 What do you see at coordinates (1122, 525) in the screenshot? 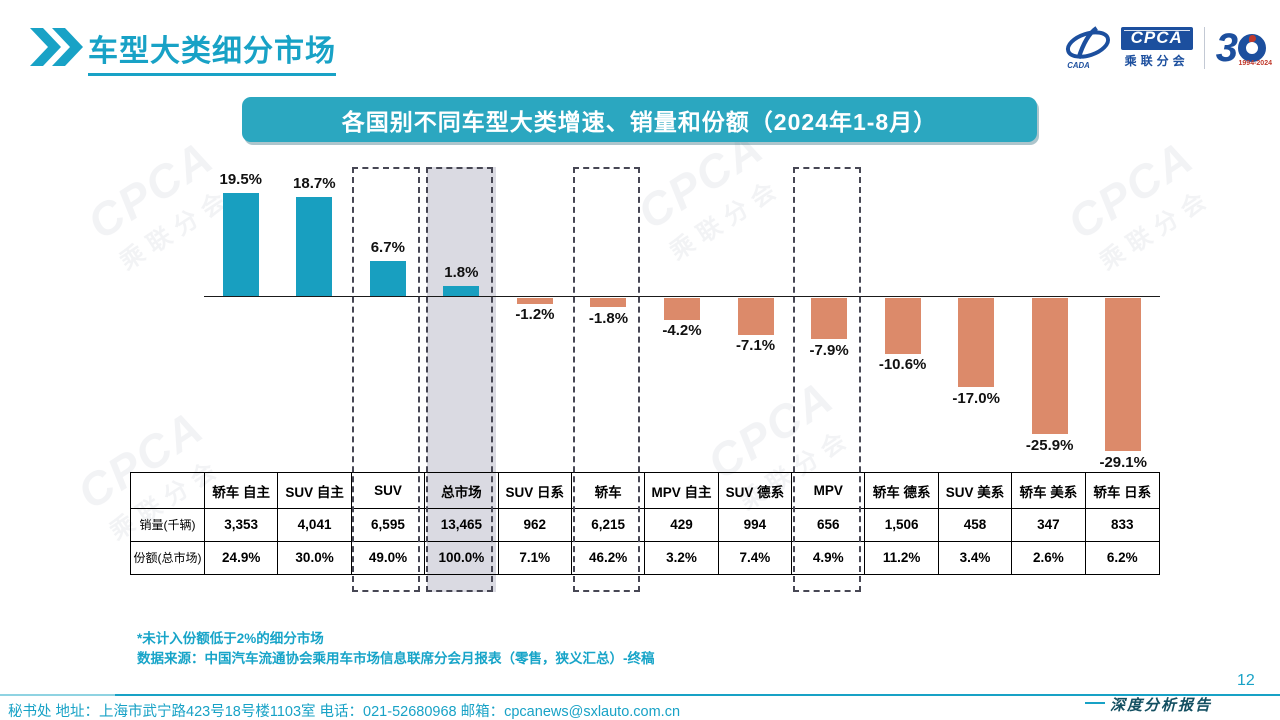
I see `table-cell: 833` at bounding box center [1122, 525].